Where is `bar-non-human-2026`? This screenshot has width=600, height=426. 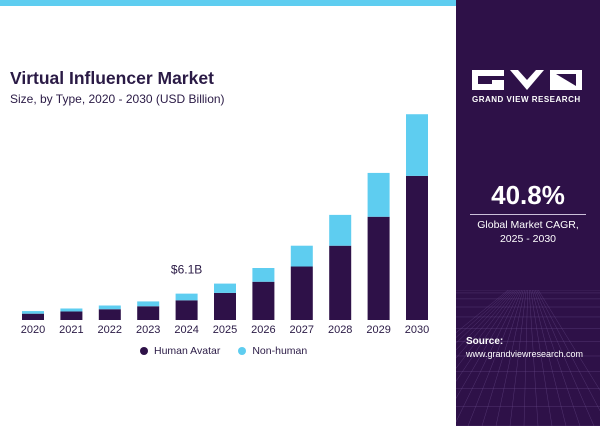
bar-non-human-2026 is located at coordinates (263, 275).